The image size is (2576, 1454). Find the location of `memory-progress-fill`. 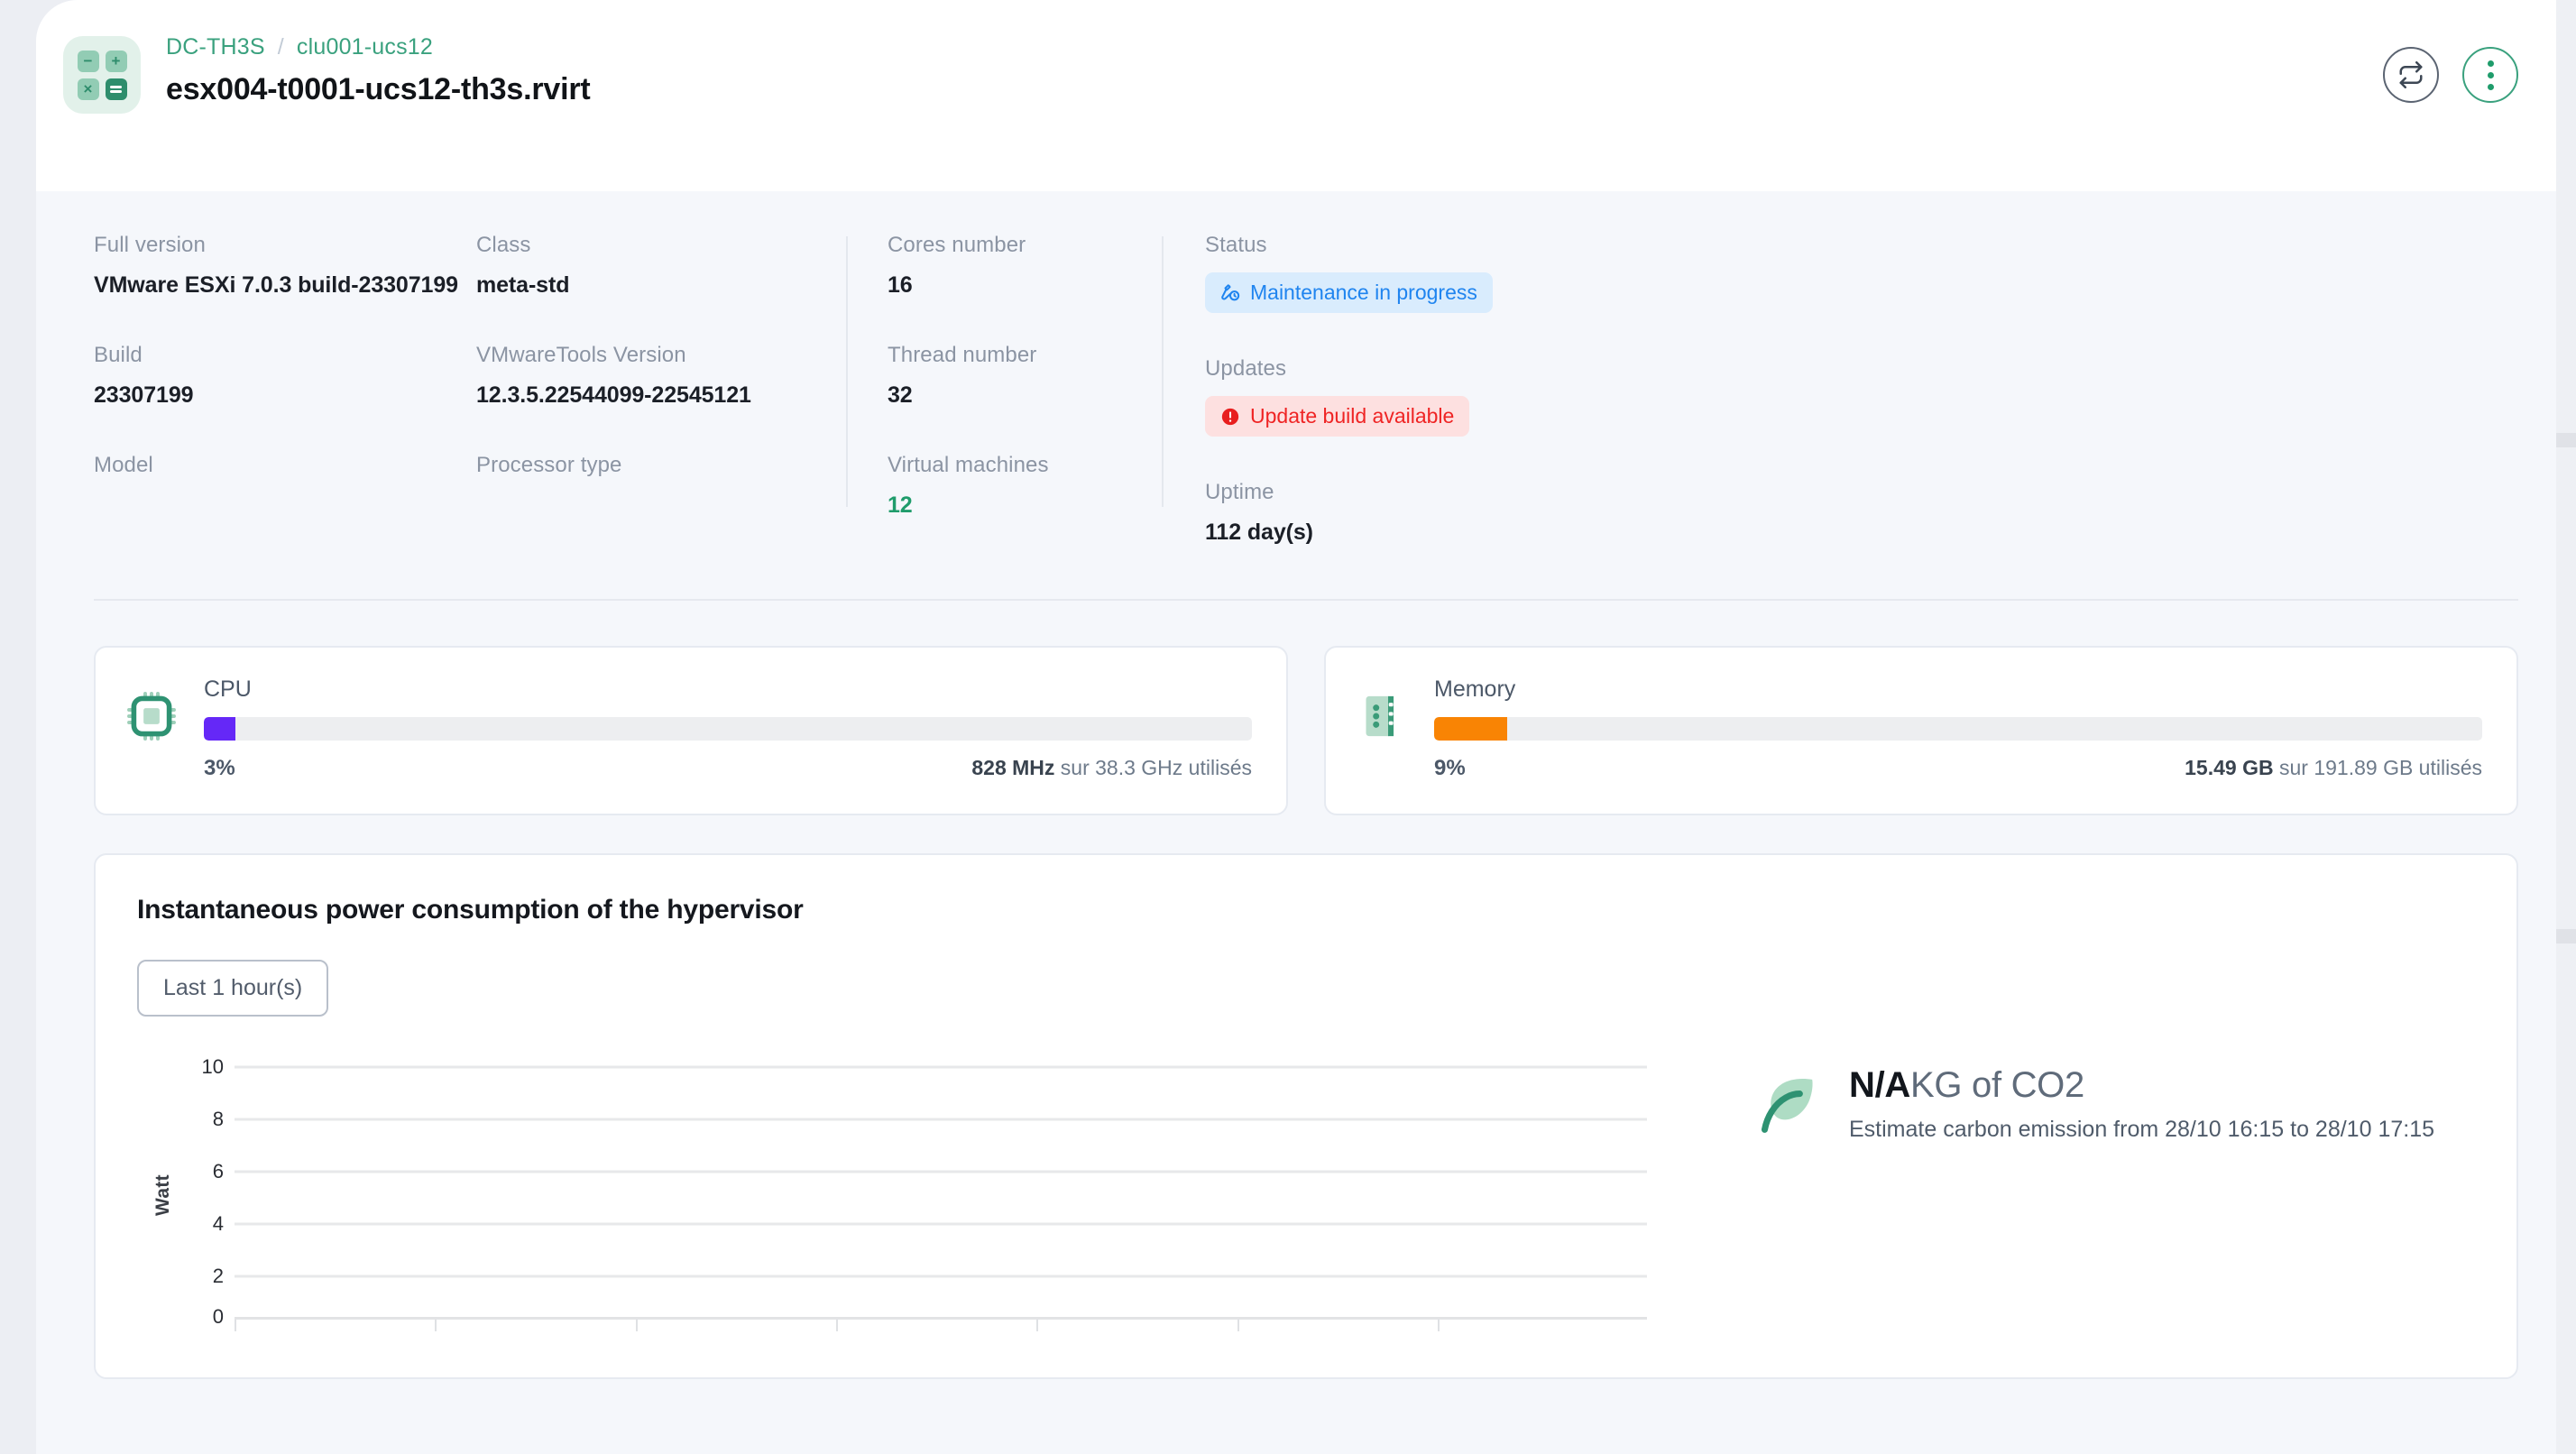

memory-progress-fill is located at coordinates (1471, 729).